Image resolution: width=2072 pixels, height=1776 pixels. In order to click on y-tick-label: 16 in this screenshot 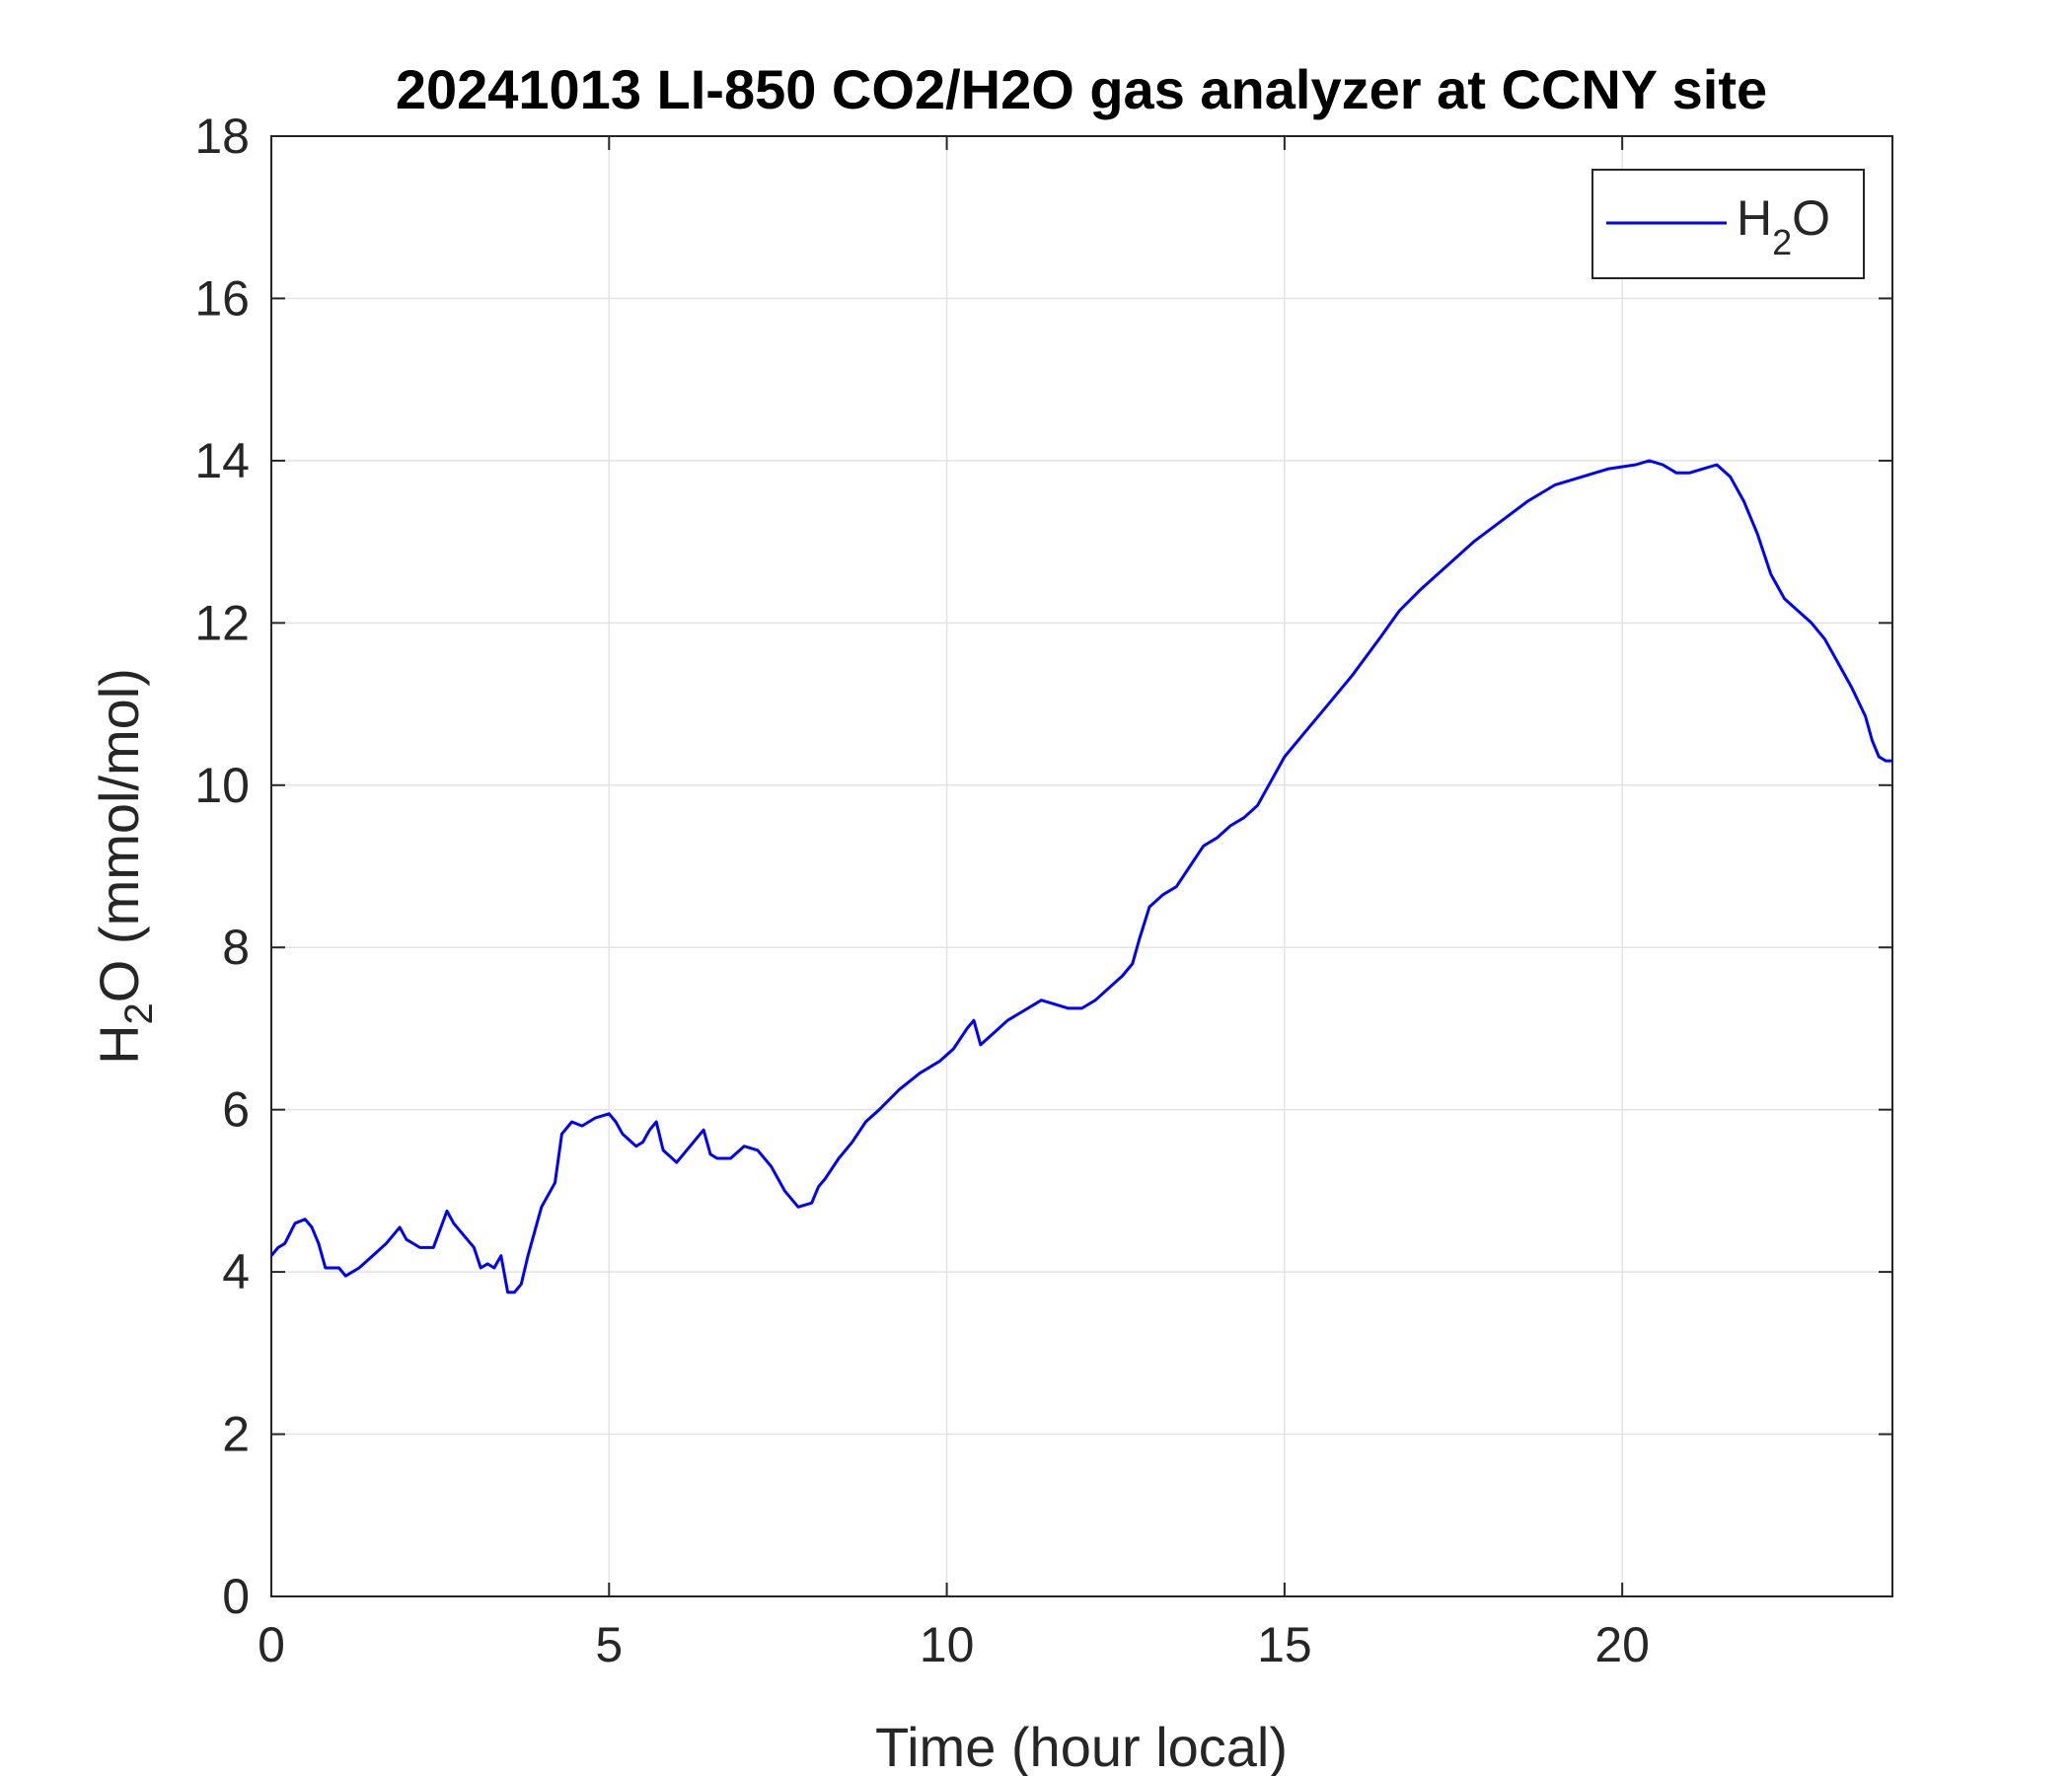, I will do `click(222, 298)`.